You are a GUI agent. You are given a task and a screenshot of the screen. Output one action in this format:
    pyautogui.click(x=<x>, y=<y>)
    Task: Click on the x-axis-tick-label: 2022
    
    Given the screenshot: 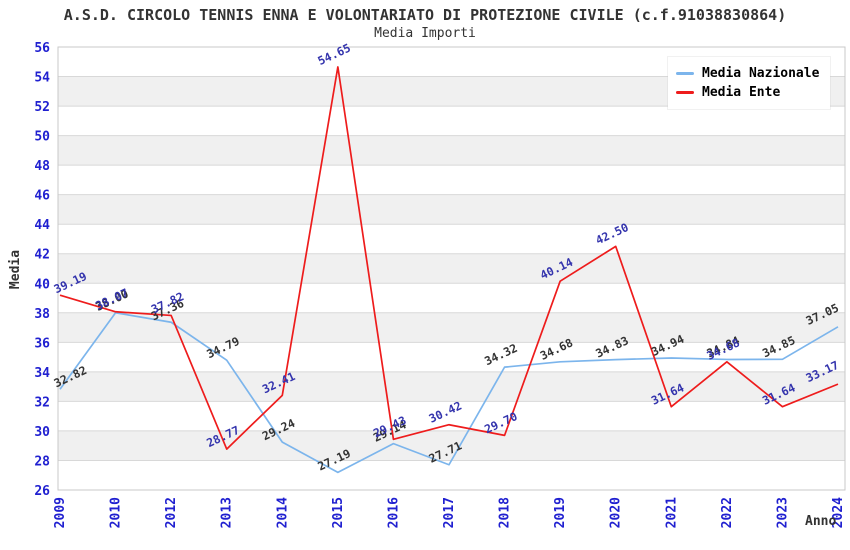 What is the action you would take?
    pyautogui.click(x=727, y=512)
    